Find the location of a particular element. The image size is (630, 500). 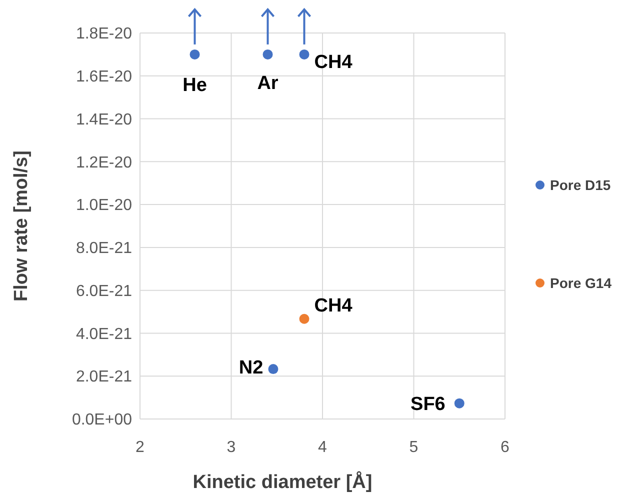

y-tick-label: 8.0E-21 is located at coordinates (104, 249).